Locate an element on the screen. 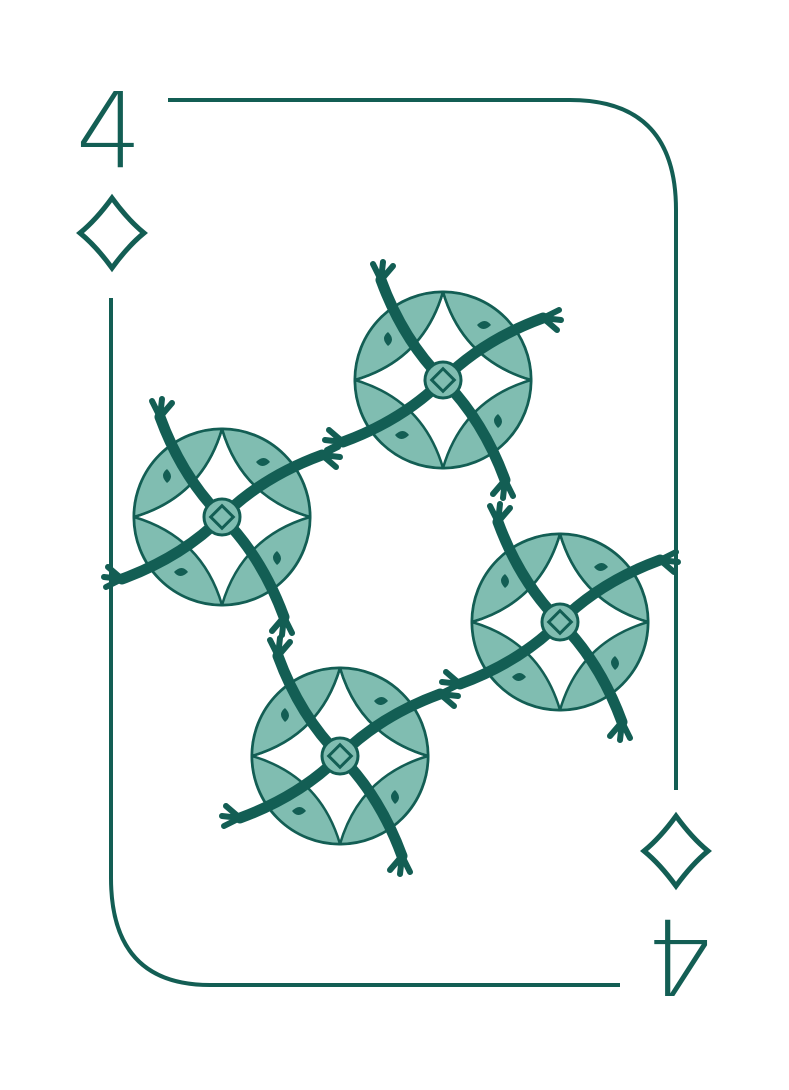  rank-bottom-right: 4 is located at coordinates (679, 956).